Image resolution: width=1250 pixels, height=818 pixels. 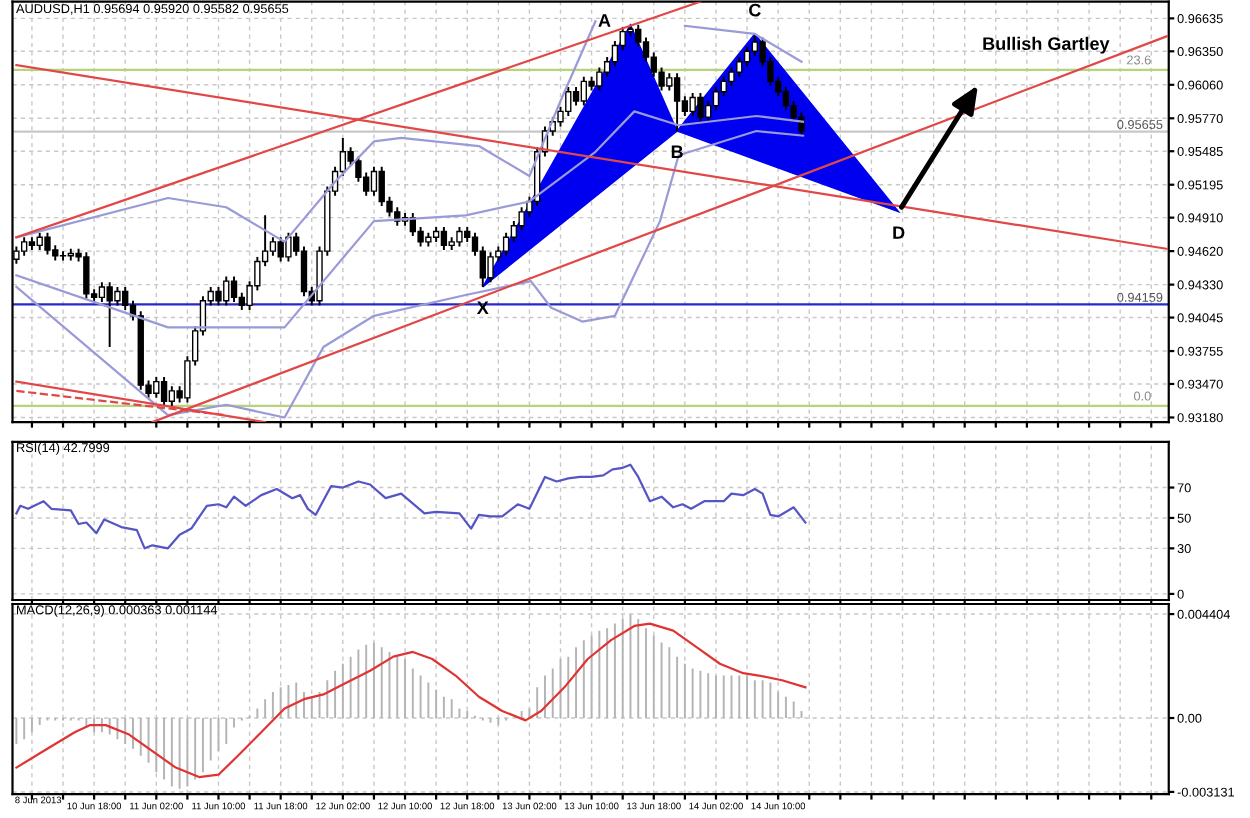 What do you see at coordinates (482, 307) in the screenshot?
I see `annotation: X` at bounding box center [482, 307].